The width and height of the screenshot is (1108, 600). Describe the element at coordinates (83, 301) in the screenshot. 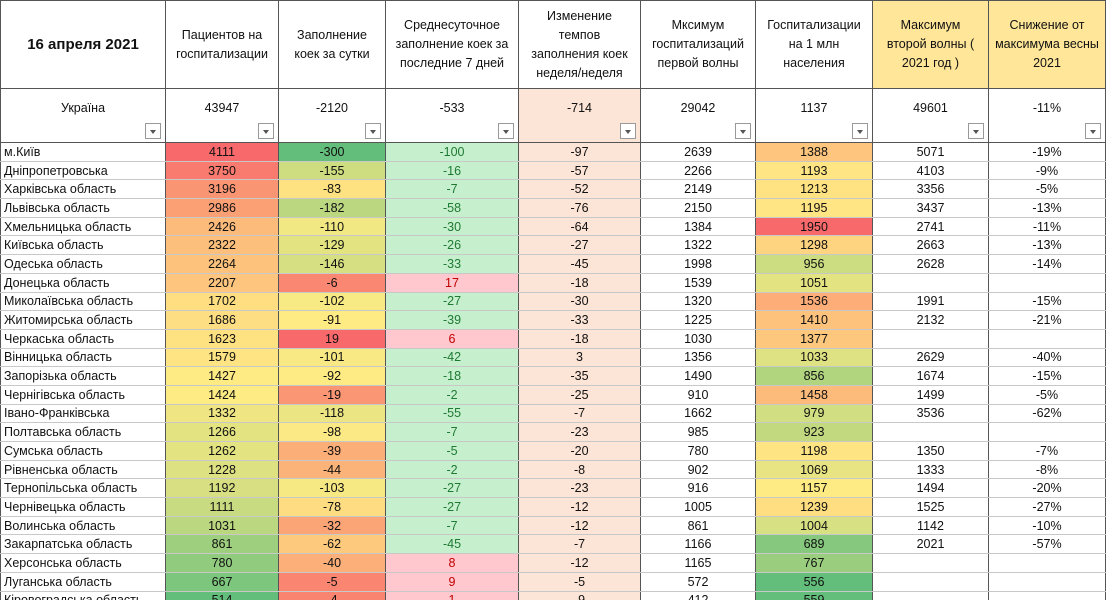

I see `region-name: Миколаївська область` at that location.